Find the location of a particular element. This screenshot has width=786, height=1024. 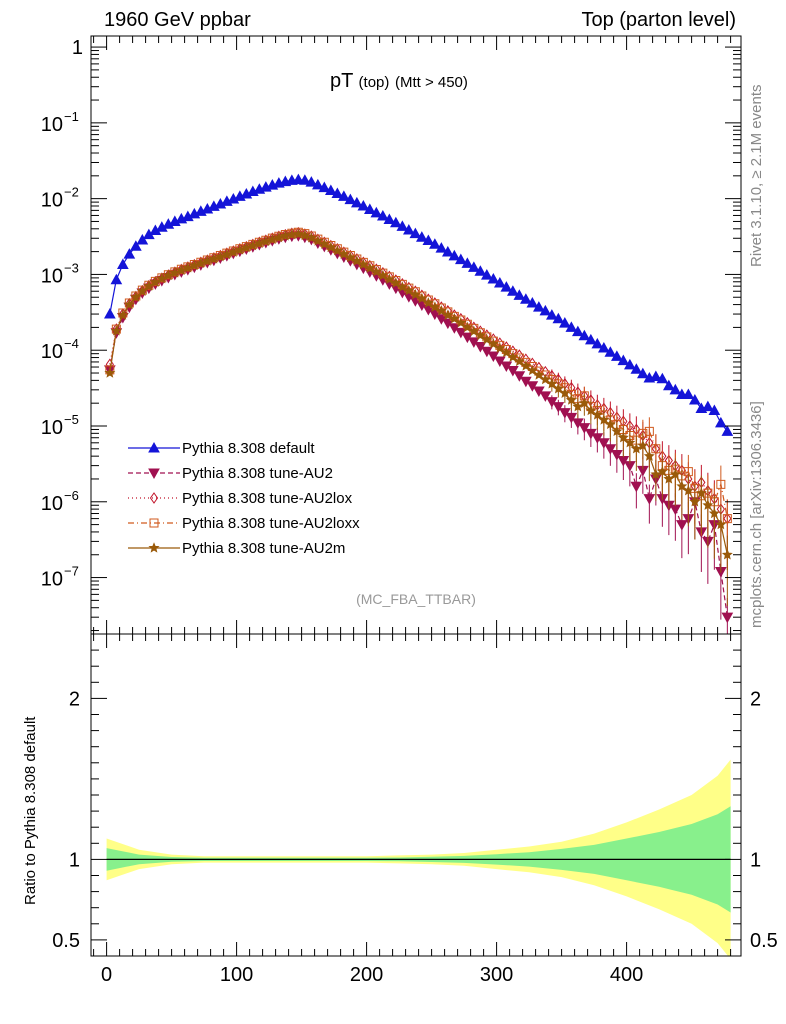

y-tick-label: 10 is located at coordinates (52, 352).